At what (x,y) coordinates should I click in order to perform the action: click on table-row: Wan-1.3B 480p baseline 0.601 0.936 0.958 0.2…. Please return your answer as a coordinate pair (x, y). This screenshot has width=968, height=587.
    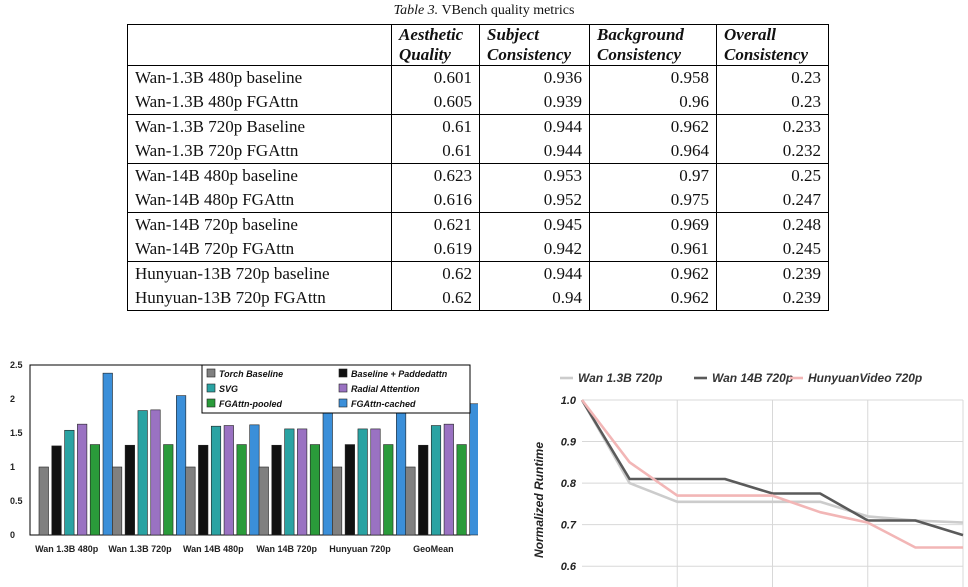
    Looking at the image, I should click on (478, 77).